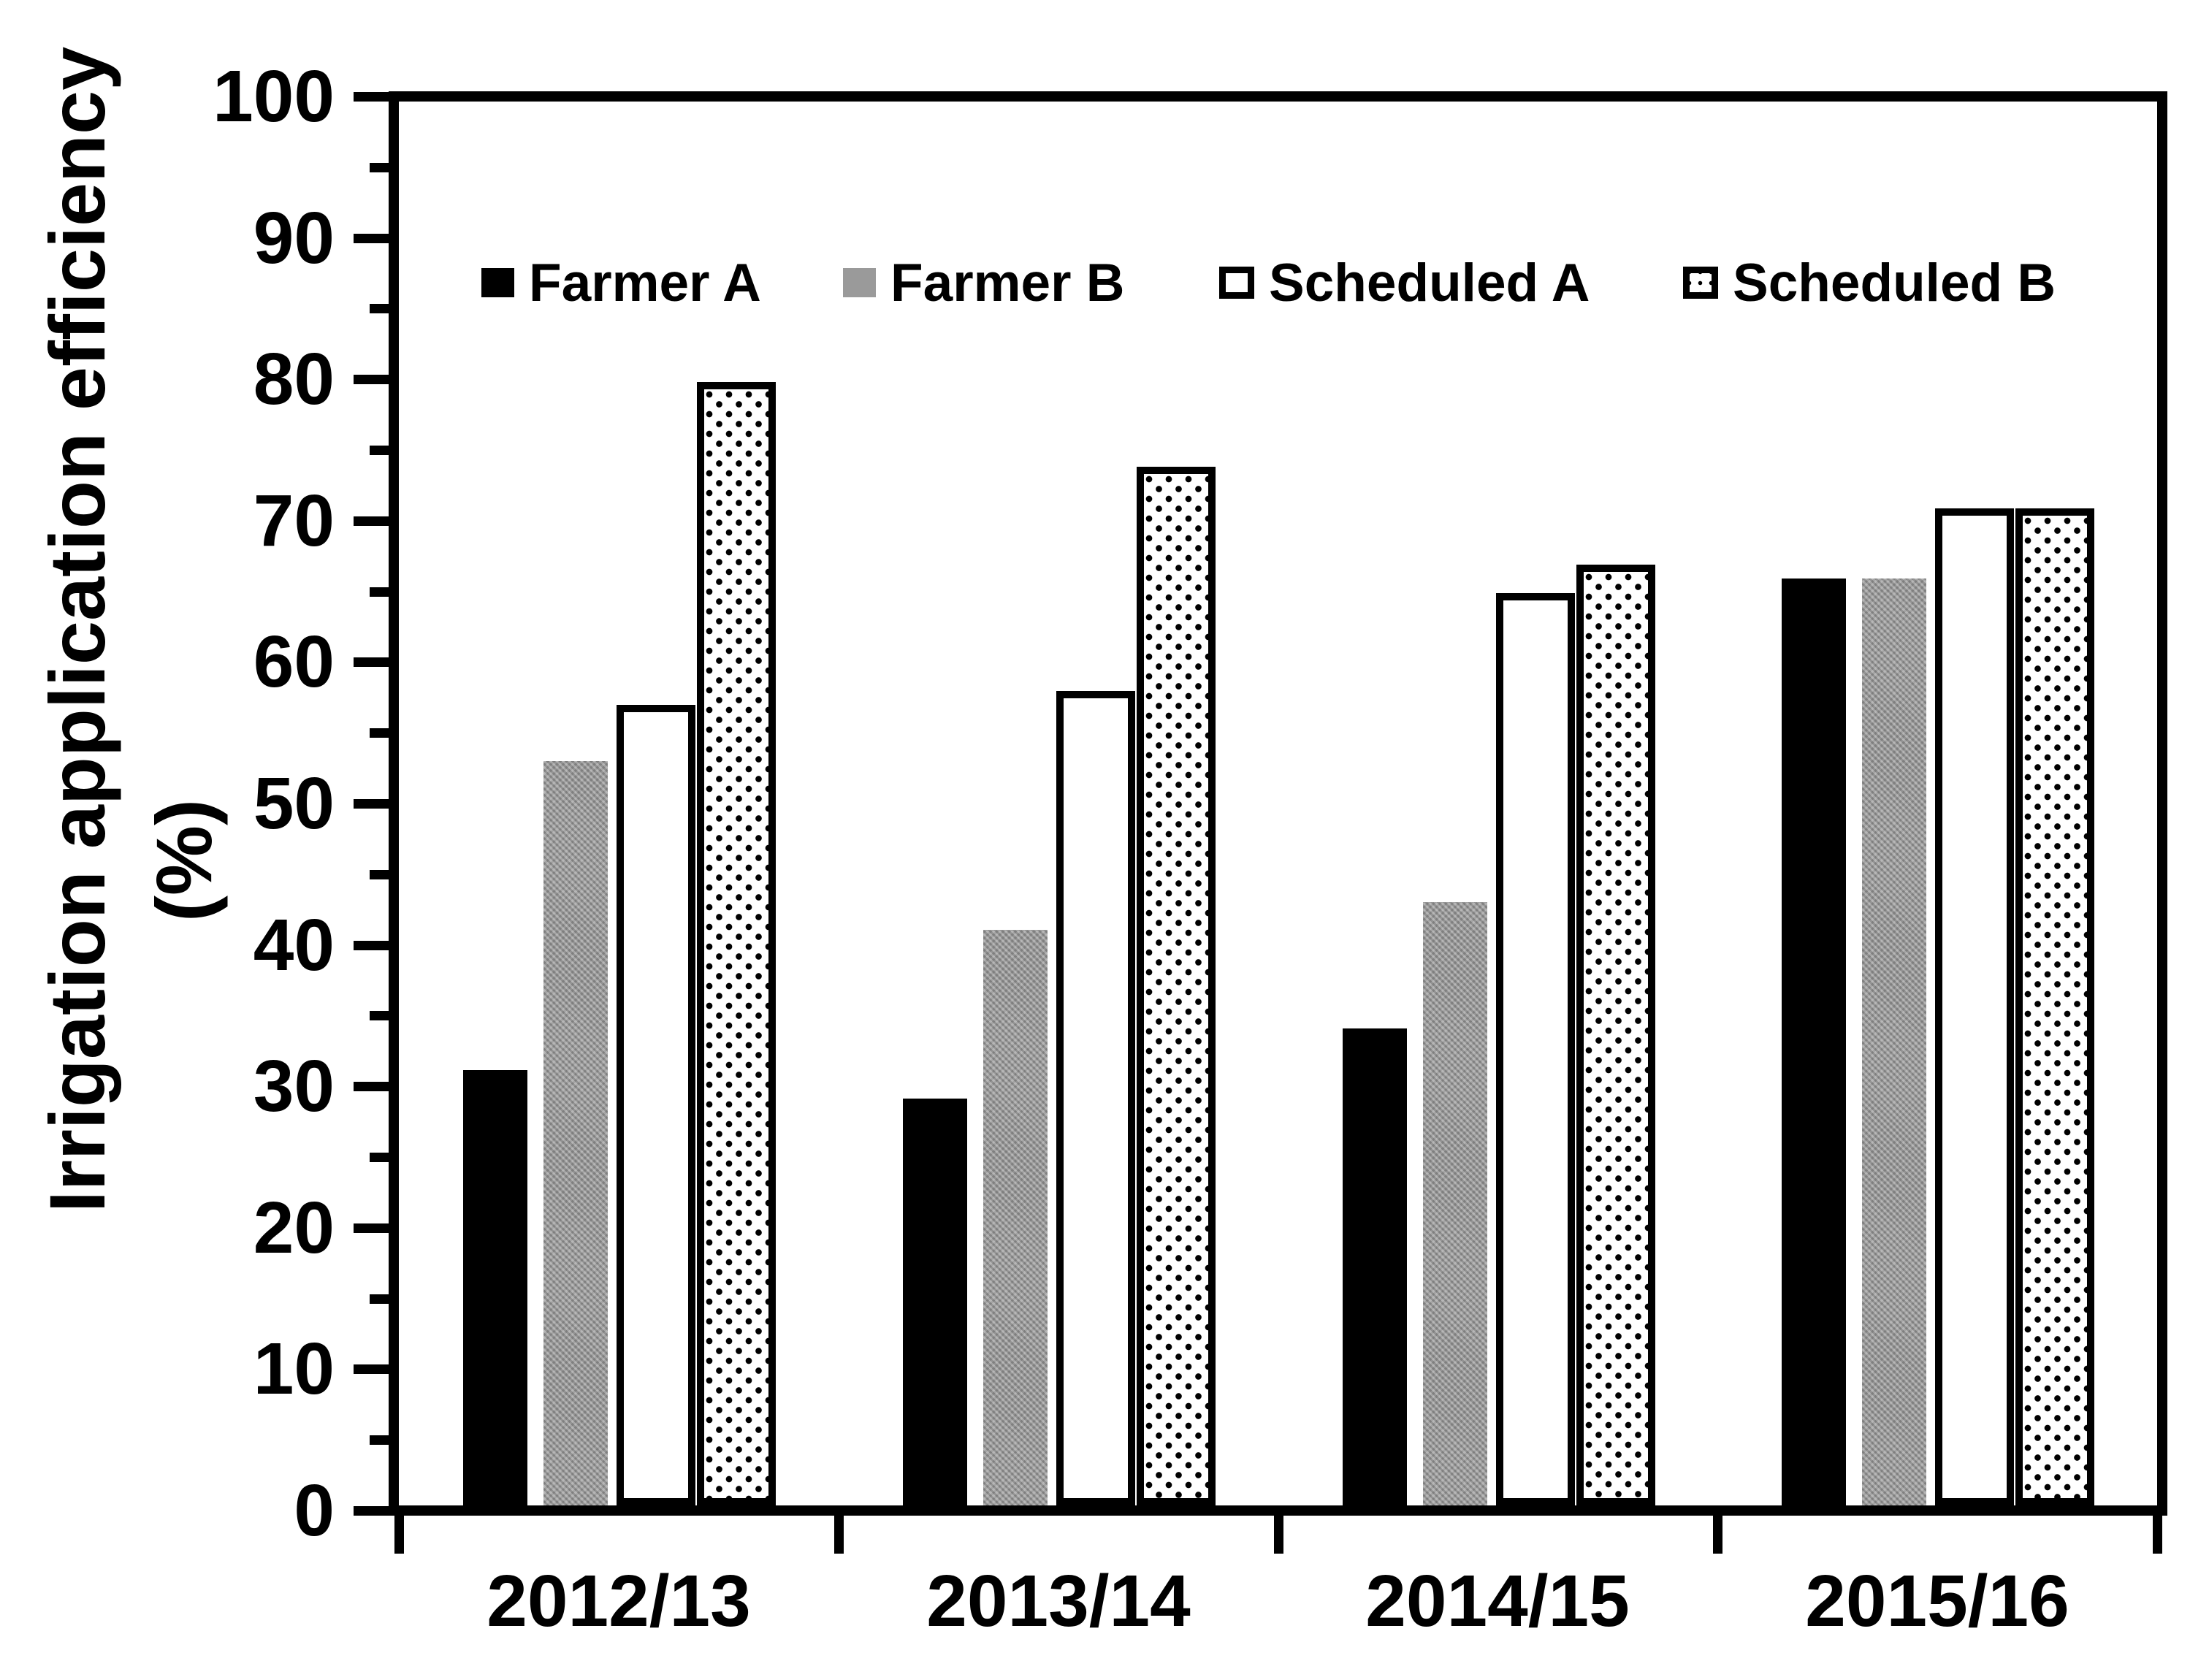  What do you see at coordinates (1937, 1601) in the screenshot?
I see `x-axis-label-2015-16: 2015/16` at bounding box center [1937, 1601].